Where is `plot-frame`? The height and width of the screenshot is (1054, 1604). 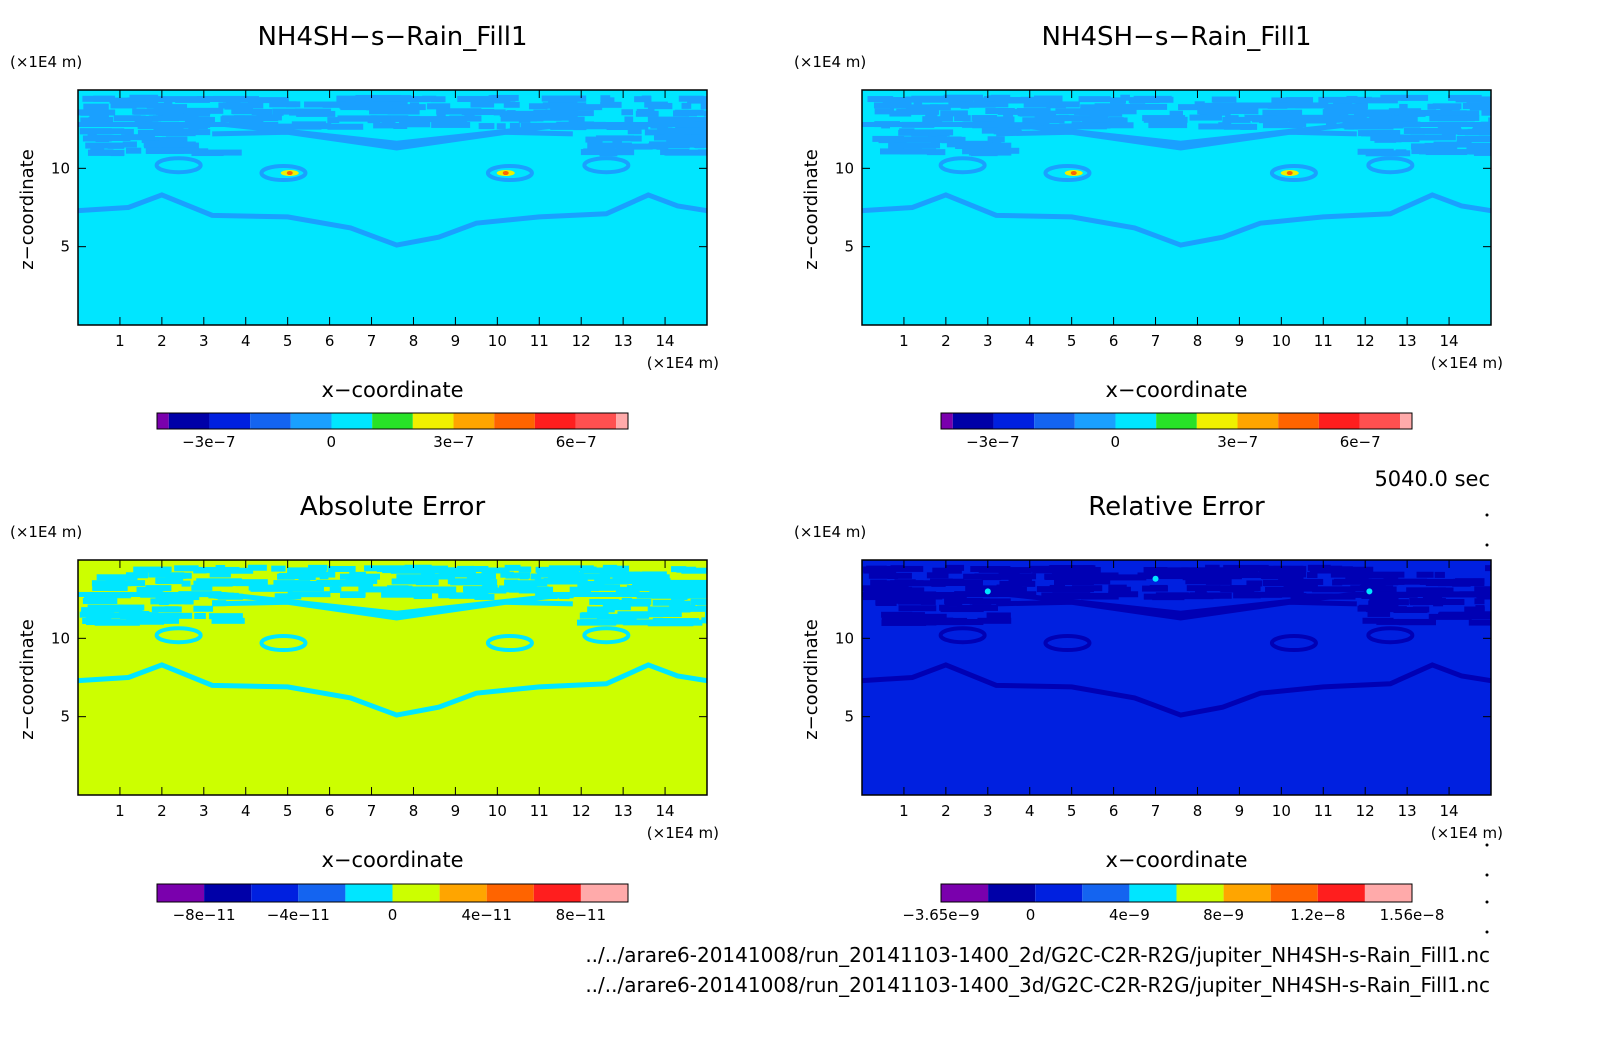 plot-frame is located at coordinates (392, 207).